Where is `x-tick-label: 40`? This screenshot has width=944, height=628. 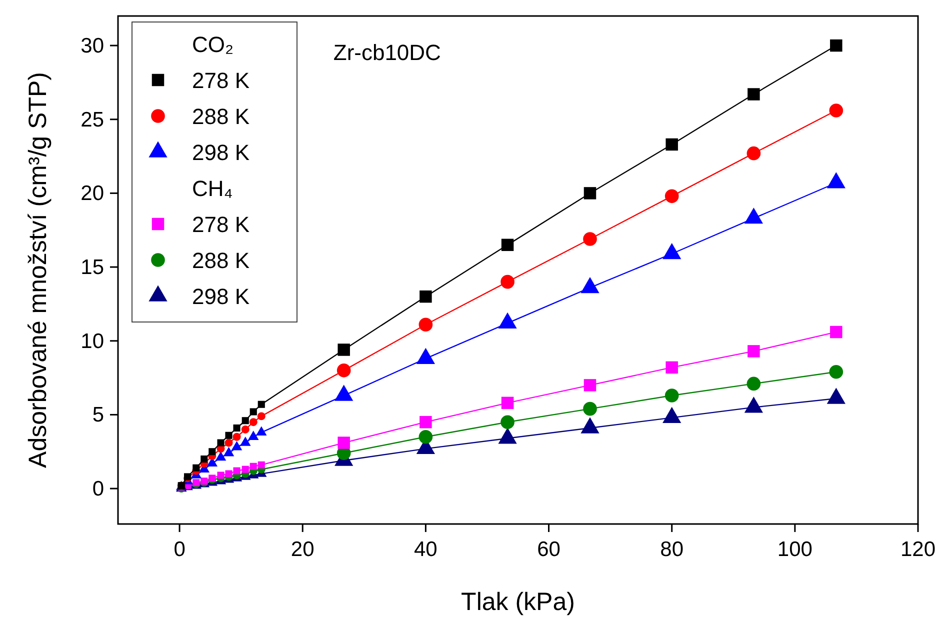 x-tick-label: 40 is located at coordinates (426, 549).